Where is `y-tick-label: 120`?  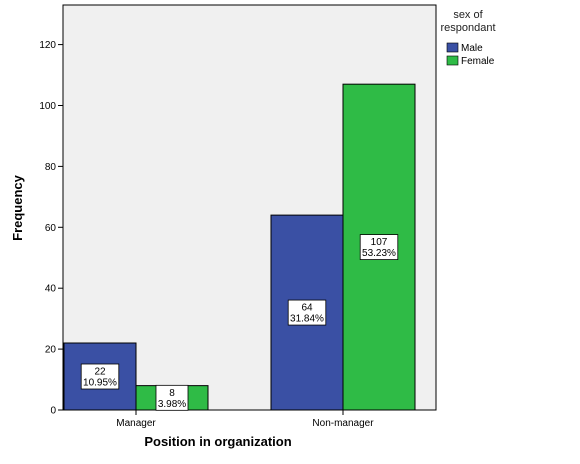
y-tick-label: 120 is located at coordinates (47, 45).